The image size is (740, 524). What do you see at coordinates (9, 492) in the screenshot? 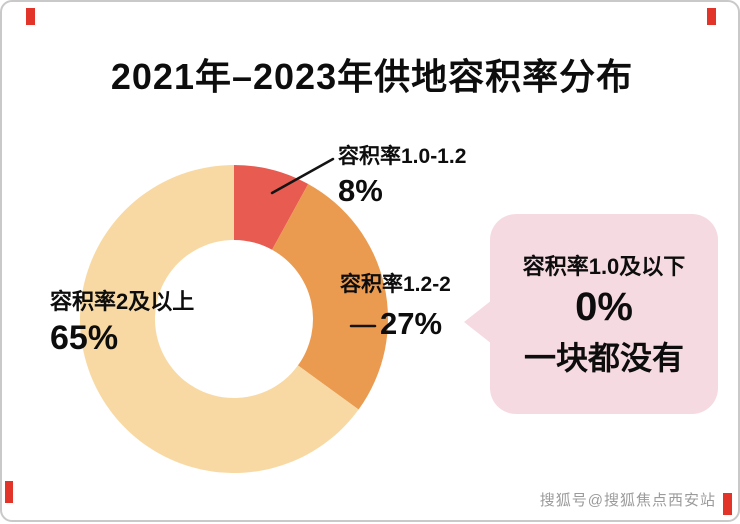
I see `corner-mark-bottom-left` at bounding box center [9, 492].